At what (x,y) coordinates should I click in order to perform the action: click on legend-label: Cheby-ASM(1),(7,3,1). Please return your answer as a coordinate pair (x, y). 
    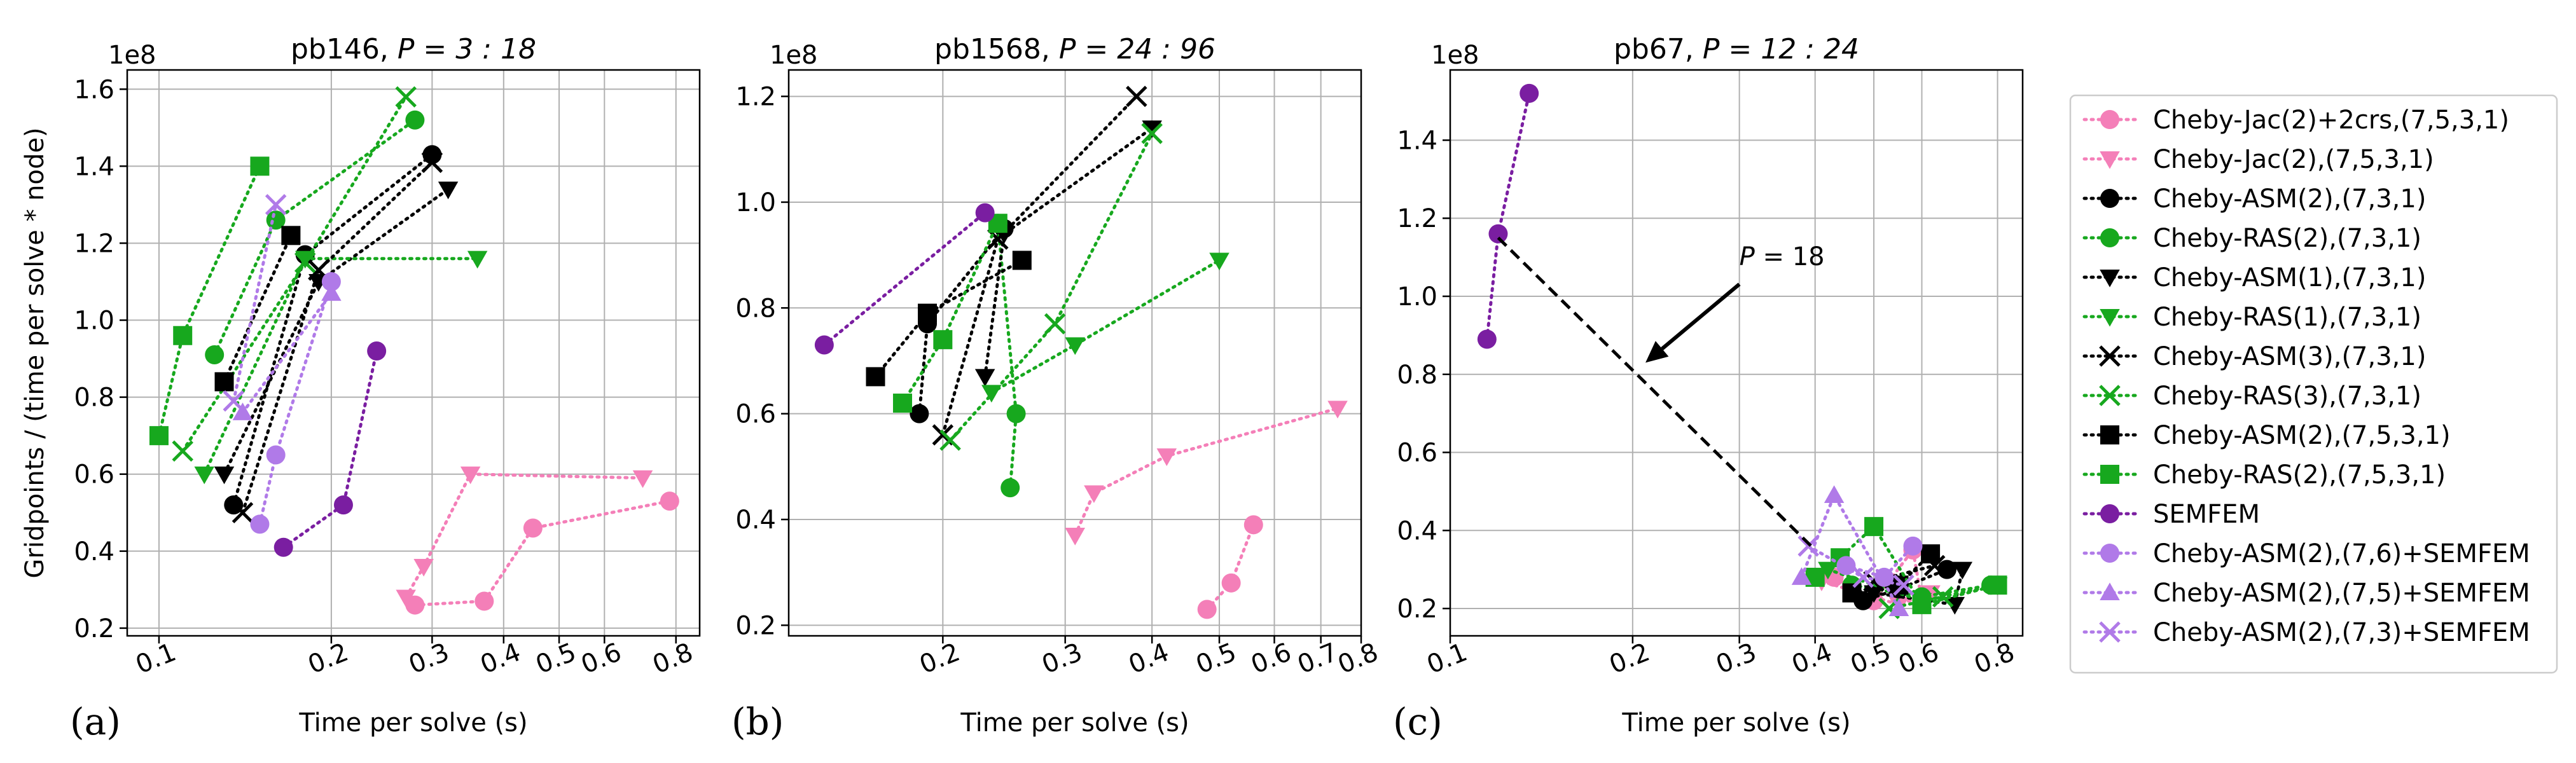
    Looking at the image, I should click on (2289, 277).